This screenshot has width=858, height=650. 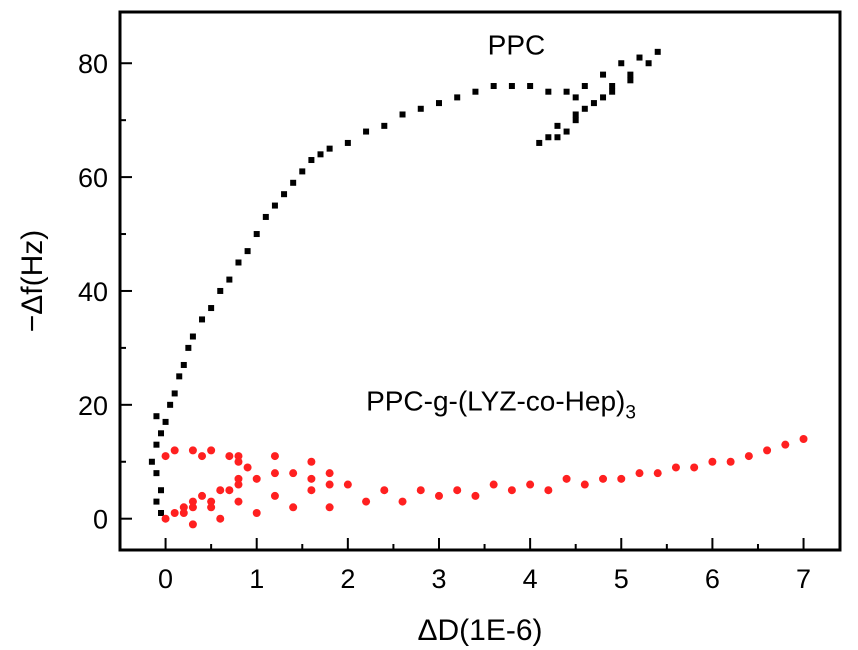 What do you see at coordinates (495, 401) in the screenshot?
I see `annotation-ppc-g-main: PPC-g-(LYZ-co-Hep)` at bounding box center [495, 401].